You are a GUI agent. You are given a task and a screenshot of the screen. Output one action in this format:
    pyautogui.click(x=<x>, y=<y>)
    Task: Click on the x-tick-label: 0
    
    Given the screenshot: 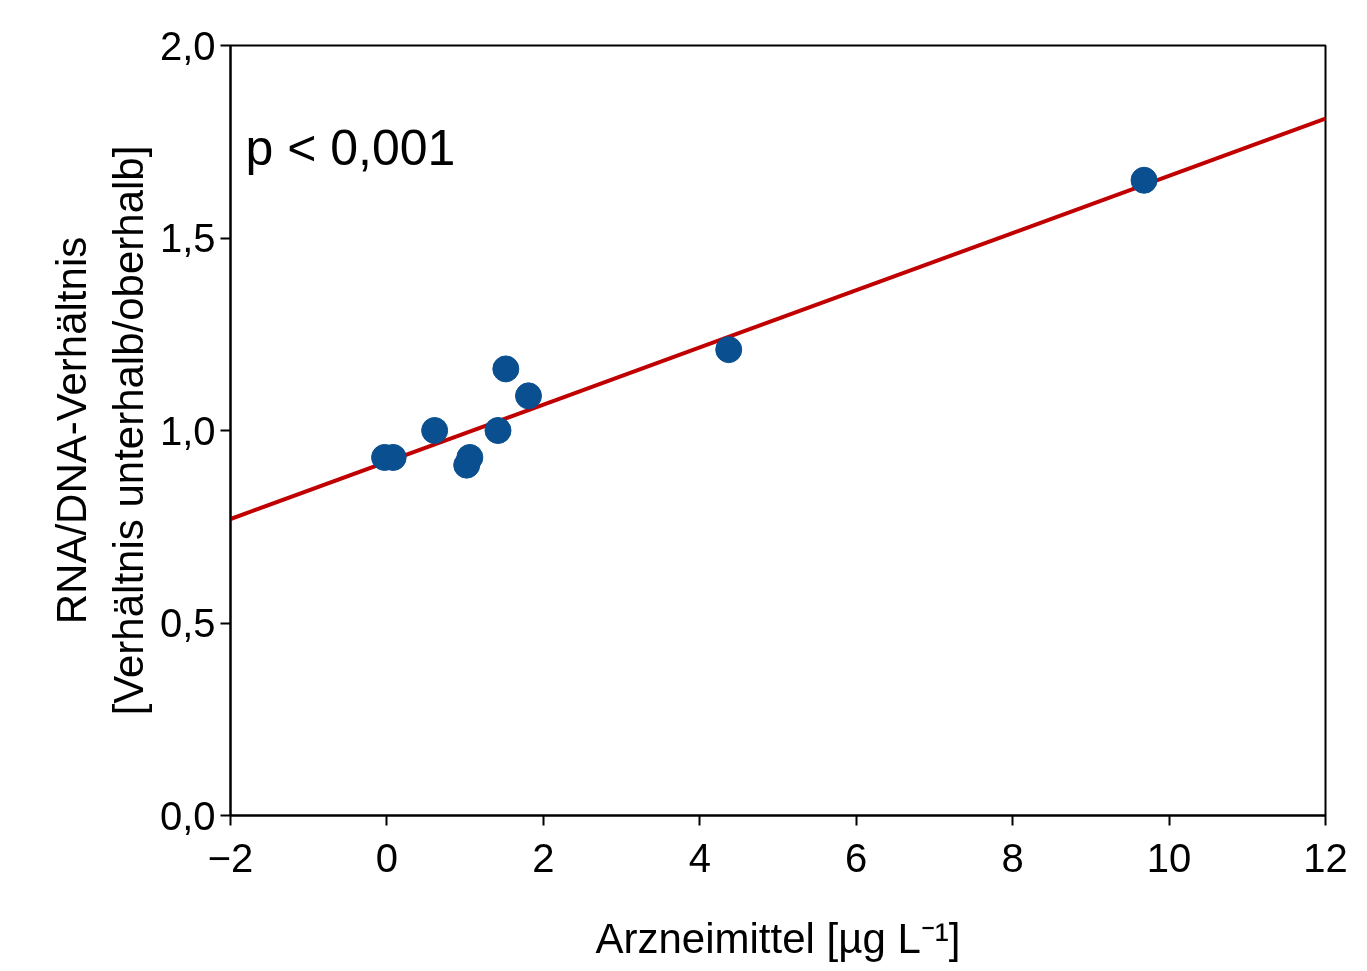 What is the action you would take?
    pyautogui.click(x=387, y=857)
    